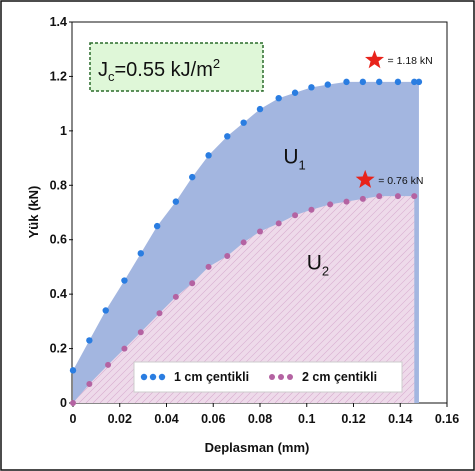 The image size is (475, 471). What do you see at coordinates (63, 131) in the screenshot?
I see `y-tick-label: 1` at bounding box center [63, 131].